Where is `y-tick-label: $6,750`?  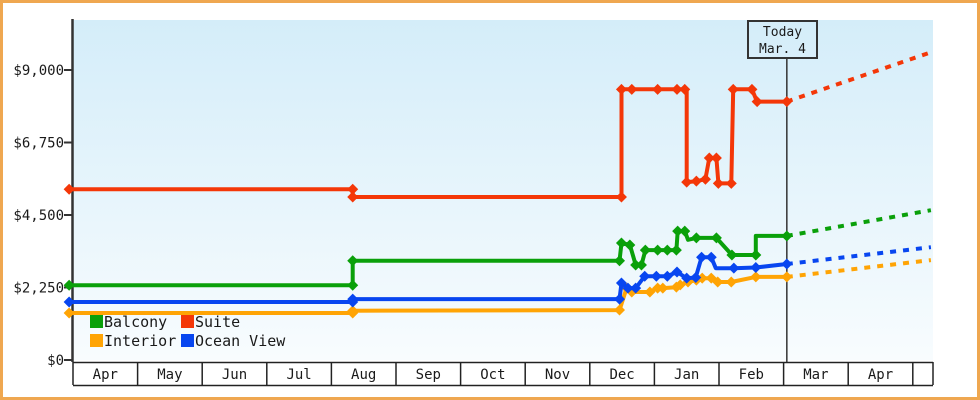 y-tick-label: $6,750 is located at coordinates (38, 144).